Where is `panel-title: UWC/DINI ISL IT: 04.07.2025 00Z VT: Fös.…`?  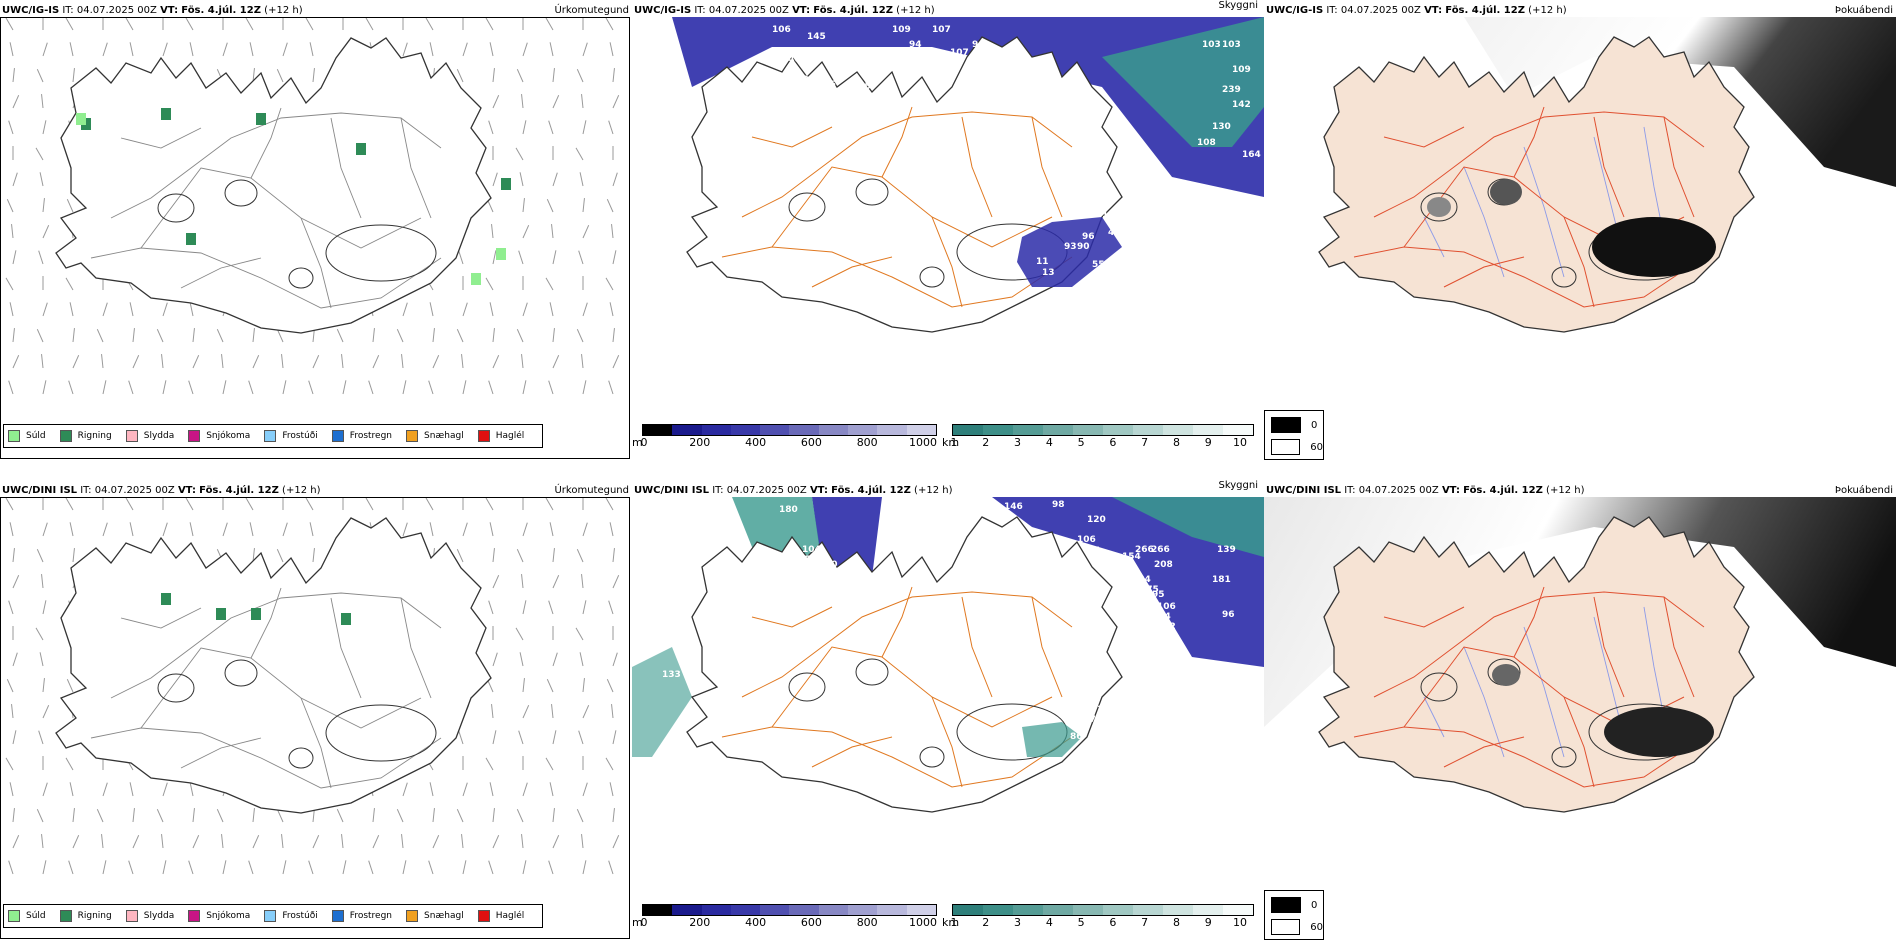 panel-title: UWC/DINI ISL IT: 04.07.2025 00Z VT: Fös.… is located at coordinates (793, 490).